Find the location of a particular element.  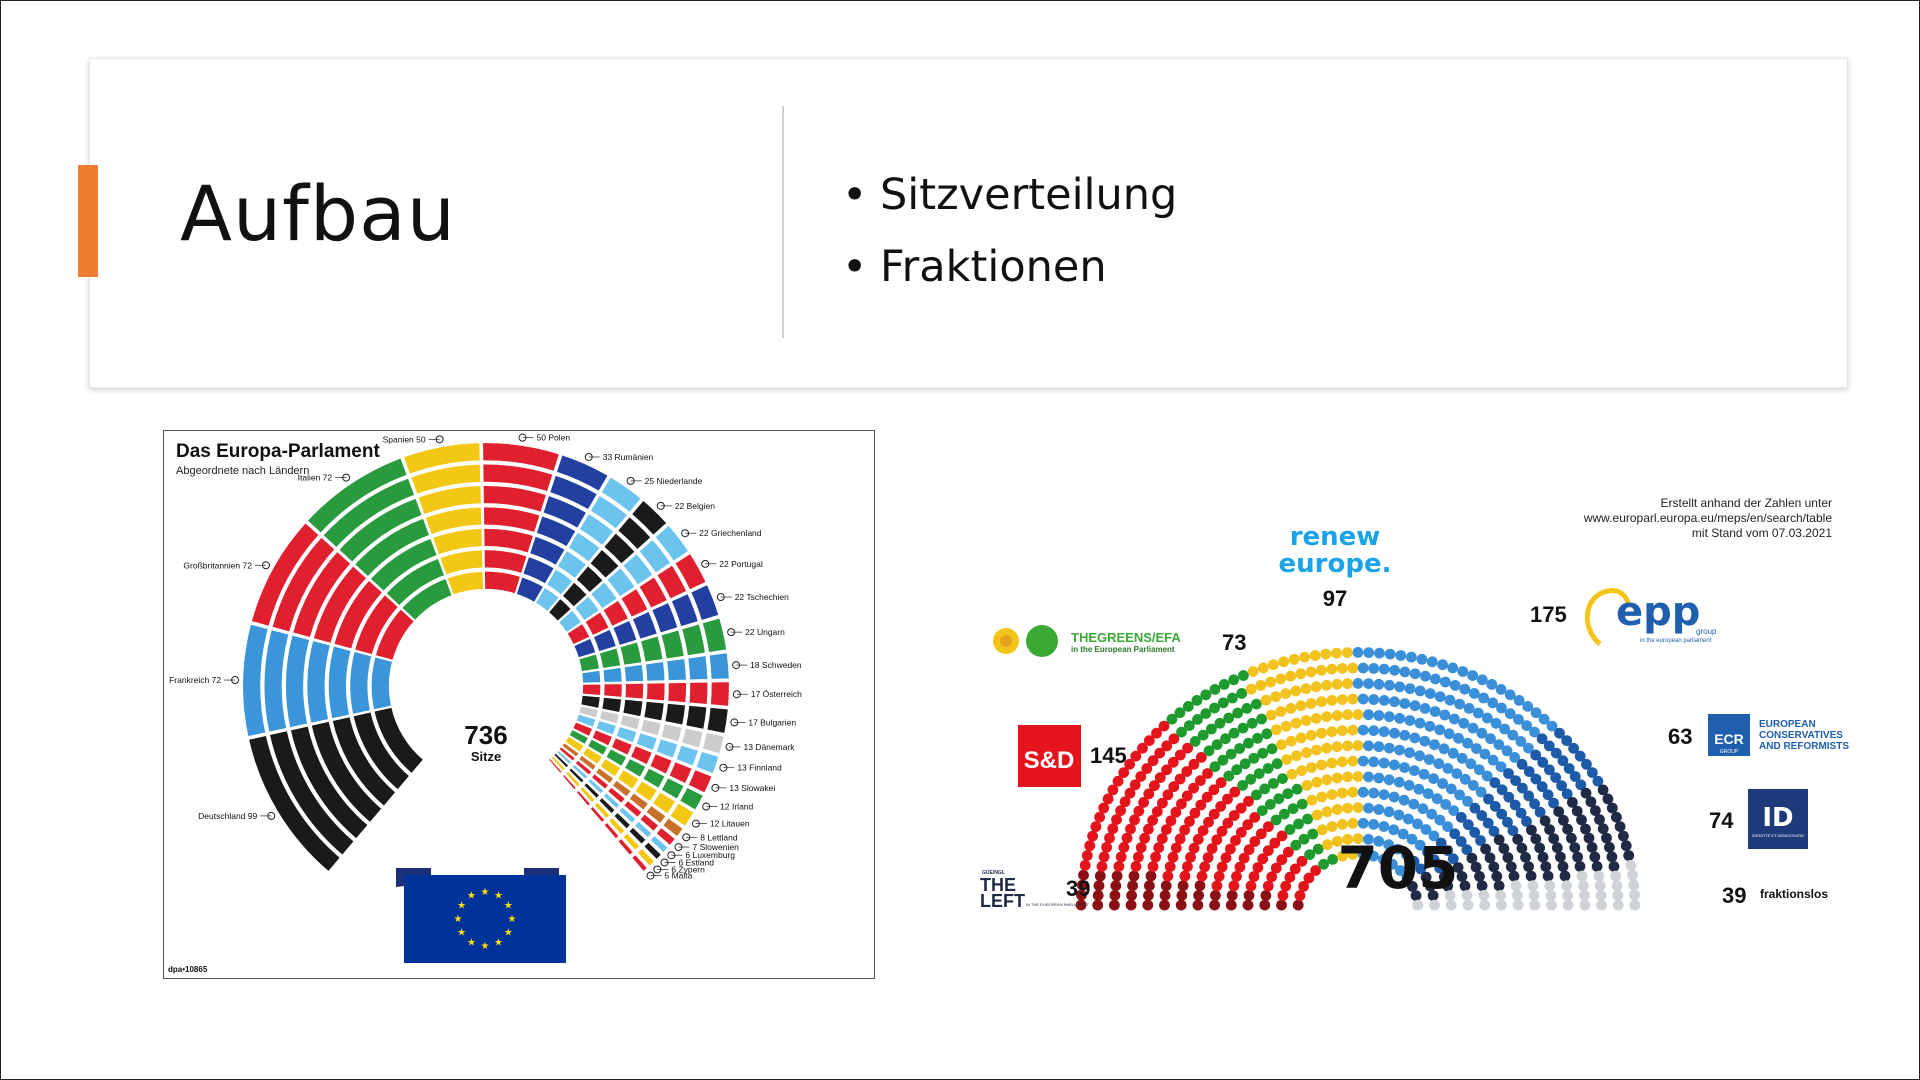

country-label-text-3: Italien 72 is located at coordinates (315, 478).